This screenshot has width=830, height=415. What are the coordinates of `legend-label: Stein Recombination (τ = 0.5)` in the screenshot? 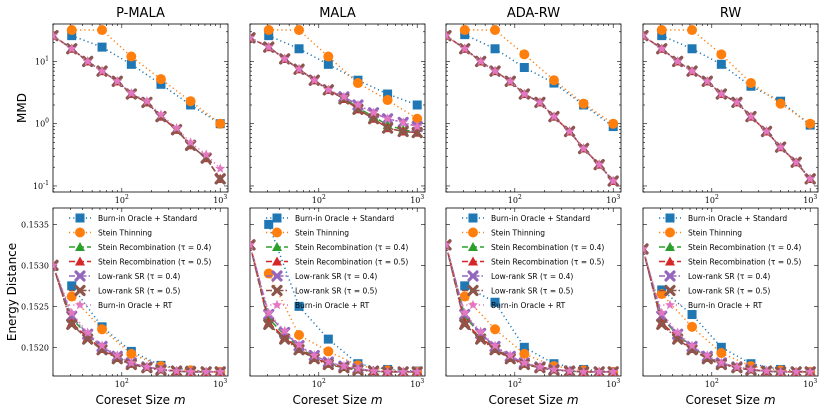 It's located at (744, 262).